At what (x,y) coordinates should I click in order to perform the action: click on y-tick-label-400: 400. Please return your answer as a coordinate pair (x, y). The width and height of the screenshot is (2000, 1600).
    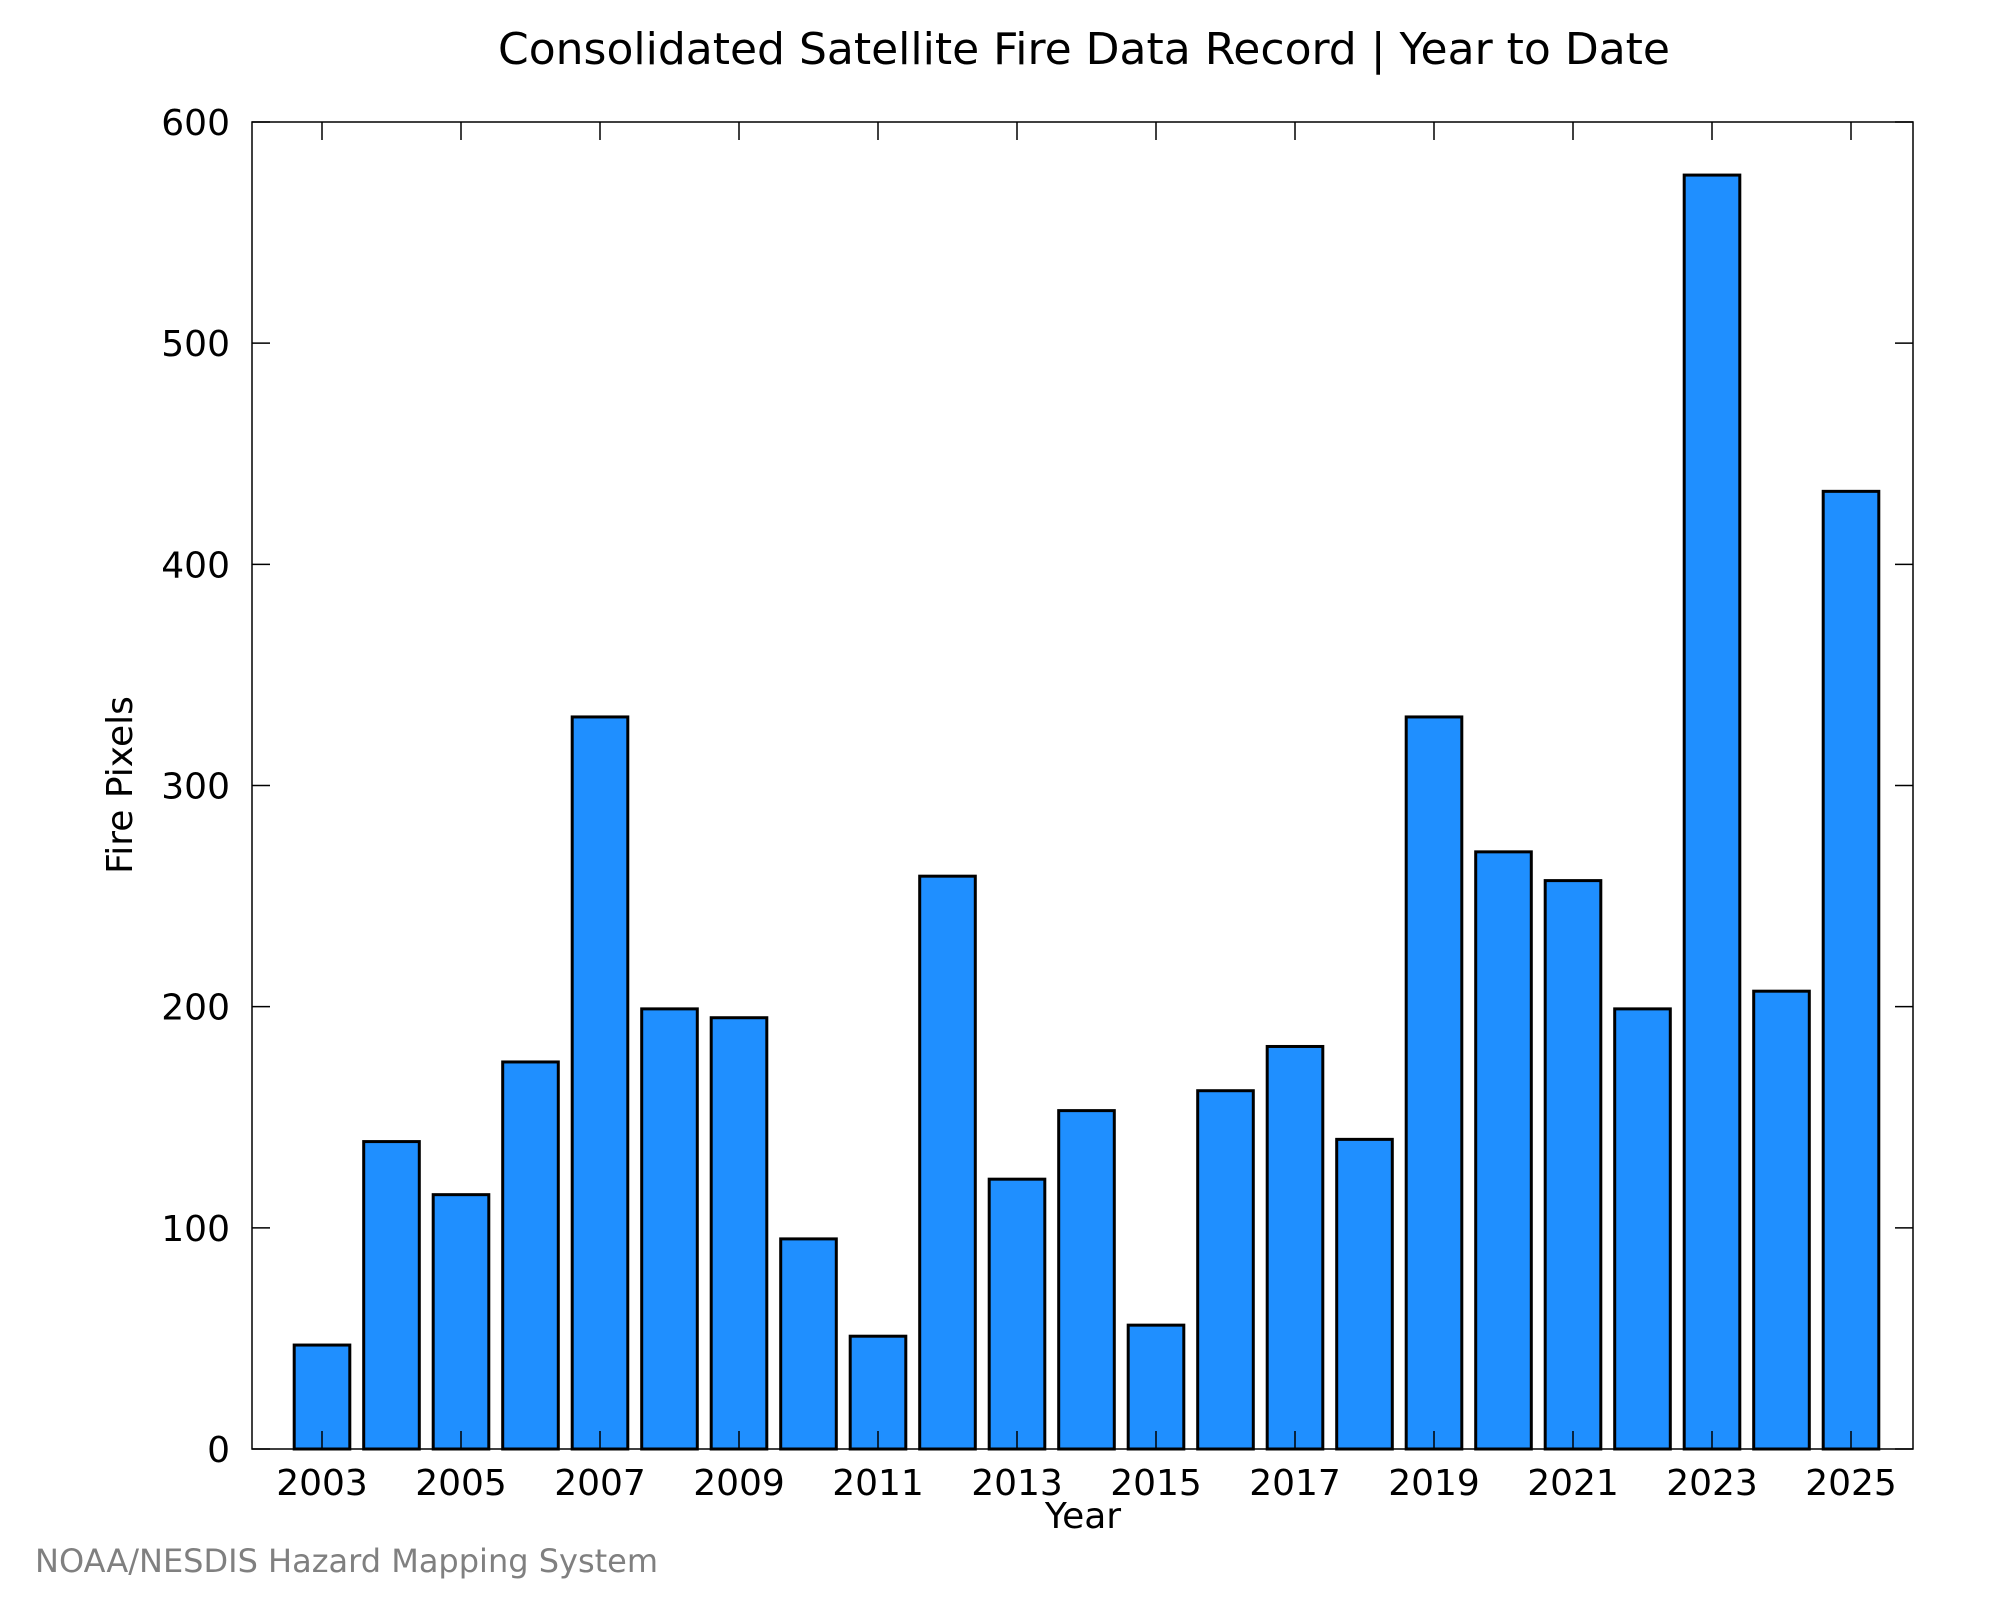
    Looking at the image, I should click on (195, 565).